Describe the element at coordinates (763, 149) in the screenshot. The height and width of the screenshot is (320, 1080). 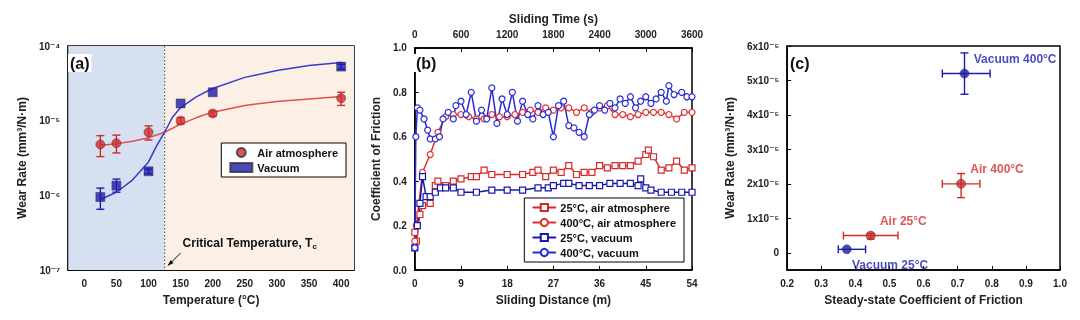
I see `y-tick-label: 3x10⁻⁵` at that location.